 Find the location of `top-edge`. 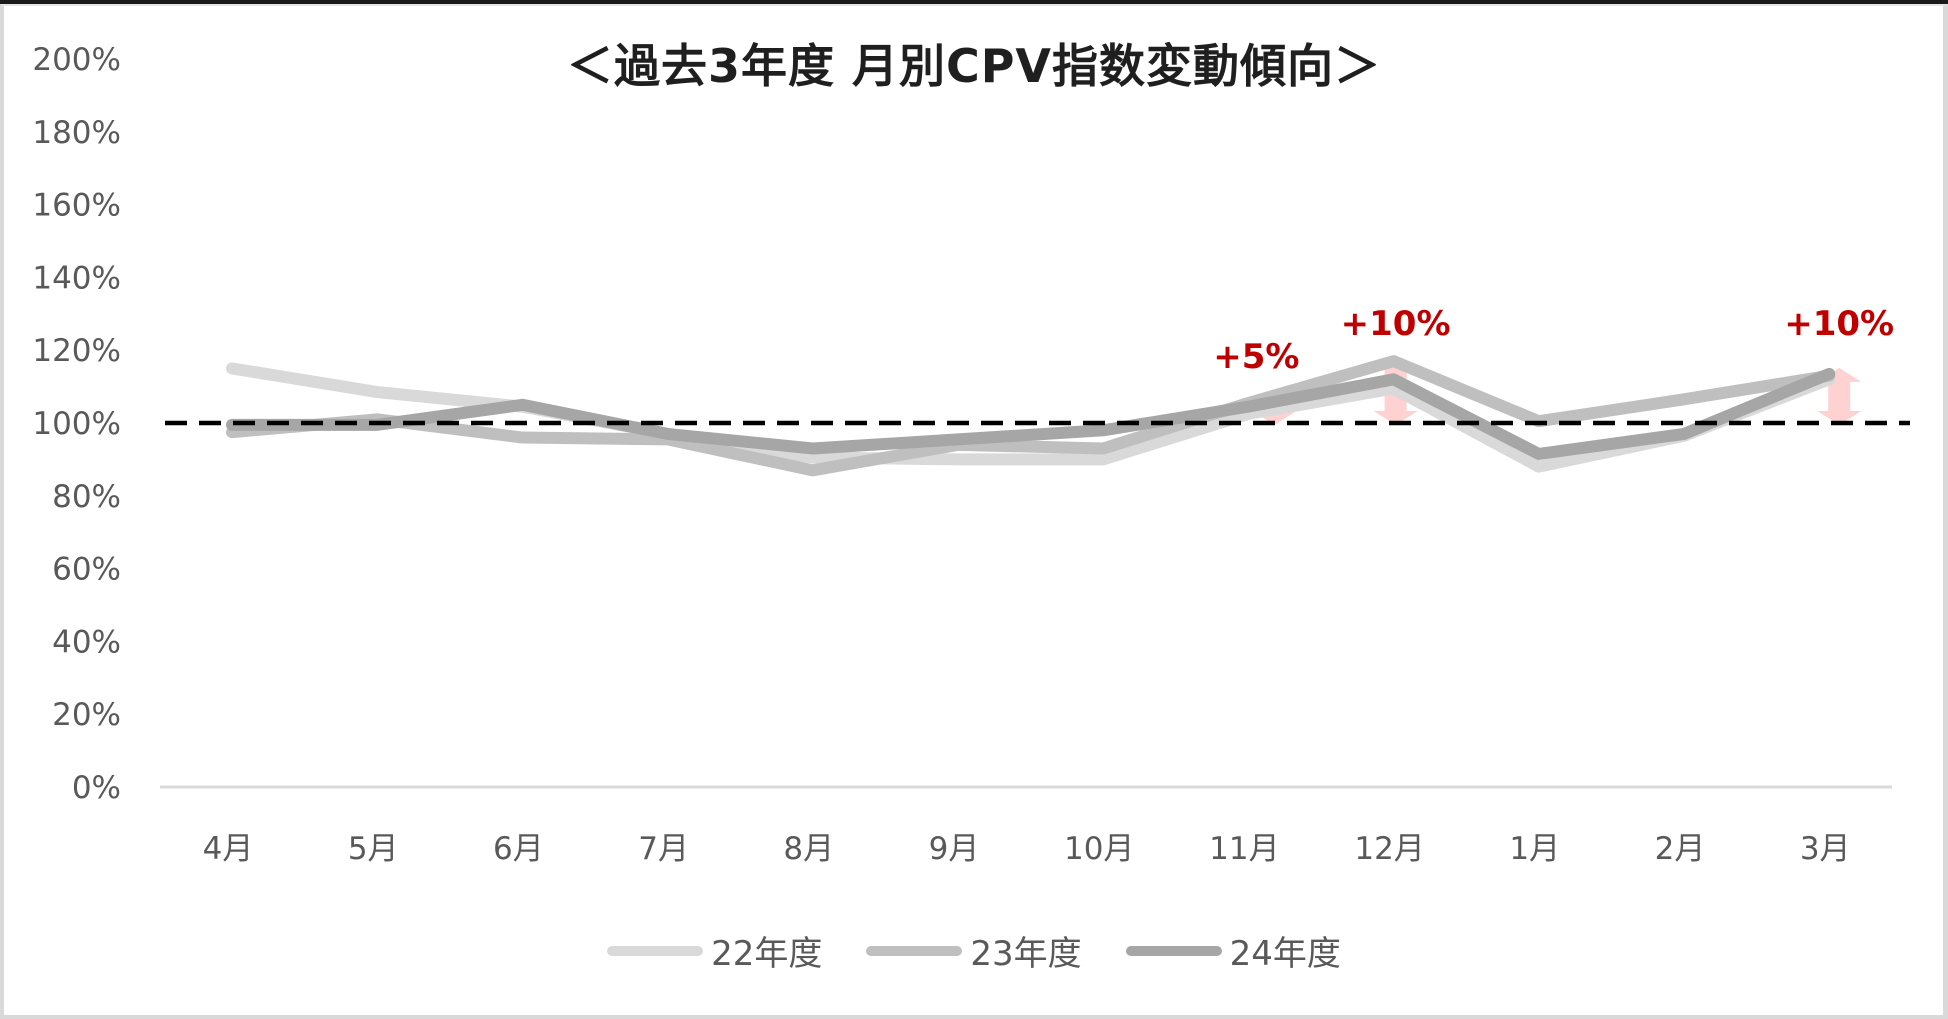

top-edge is located at coordinates (974, 2).